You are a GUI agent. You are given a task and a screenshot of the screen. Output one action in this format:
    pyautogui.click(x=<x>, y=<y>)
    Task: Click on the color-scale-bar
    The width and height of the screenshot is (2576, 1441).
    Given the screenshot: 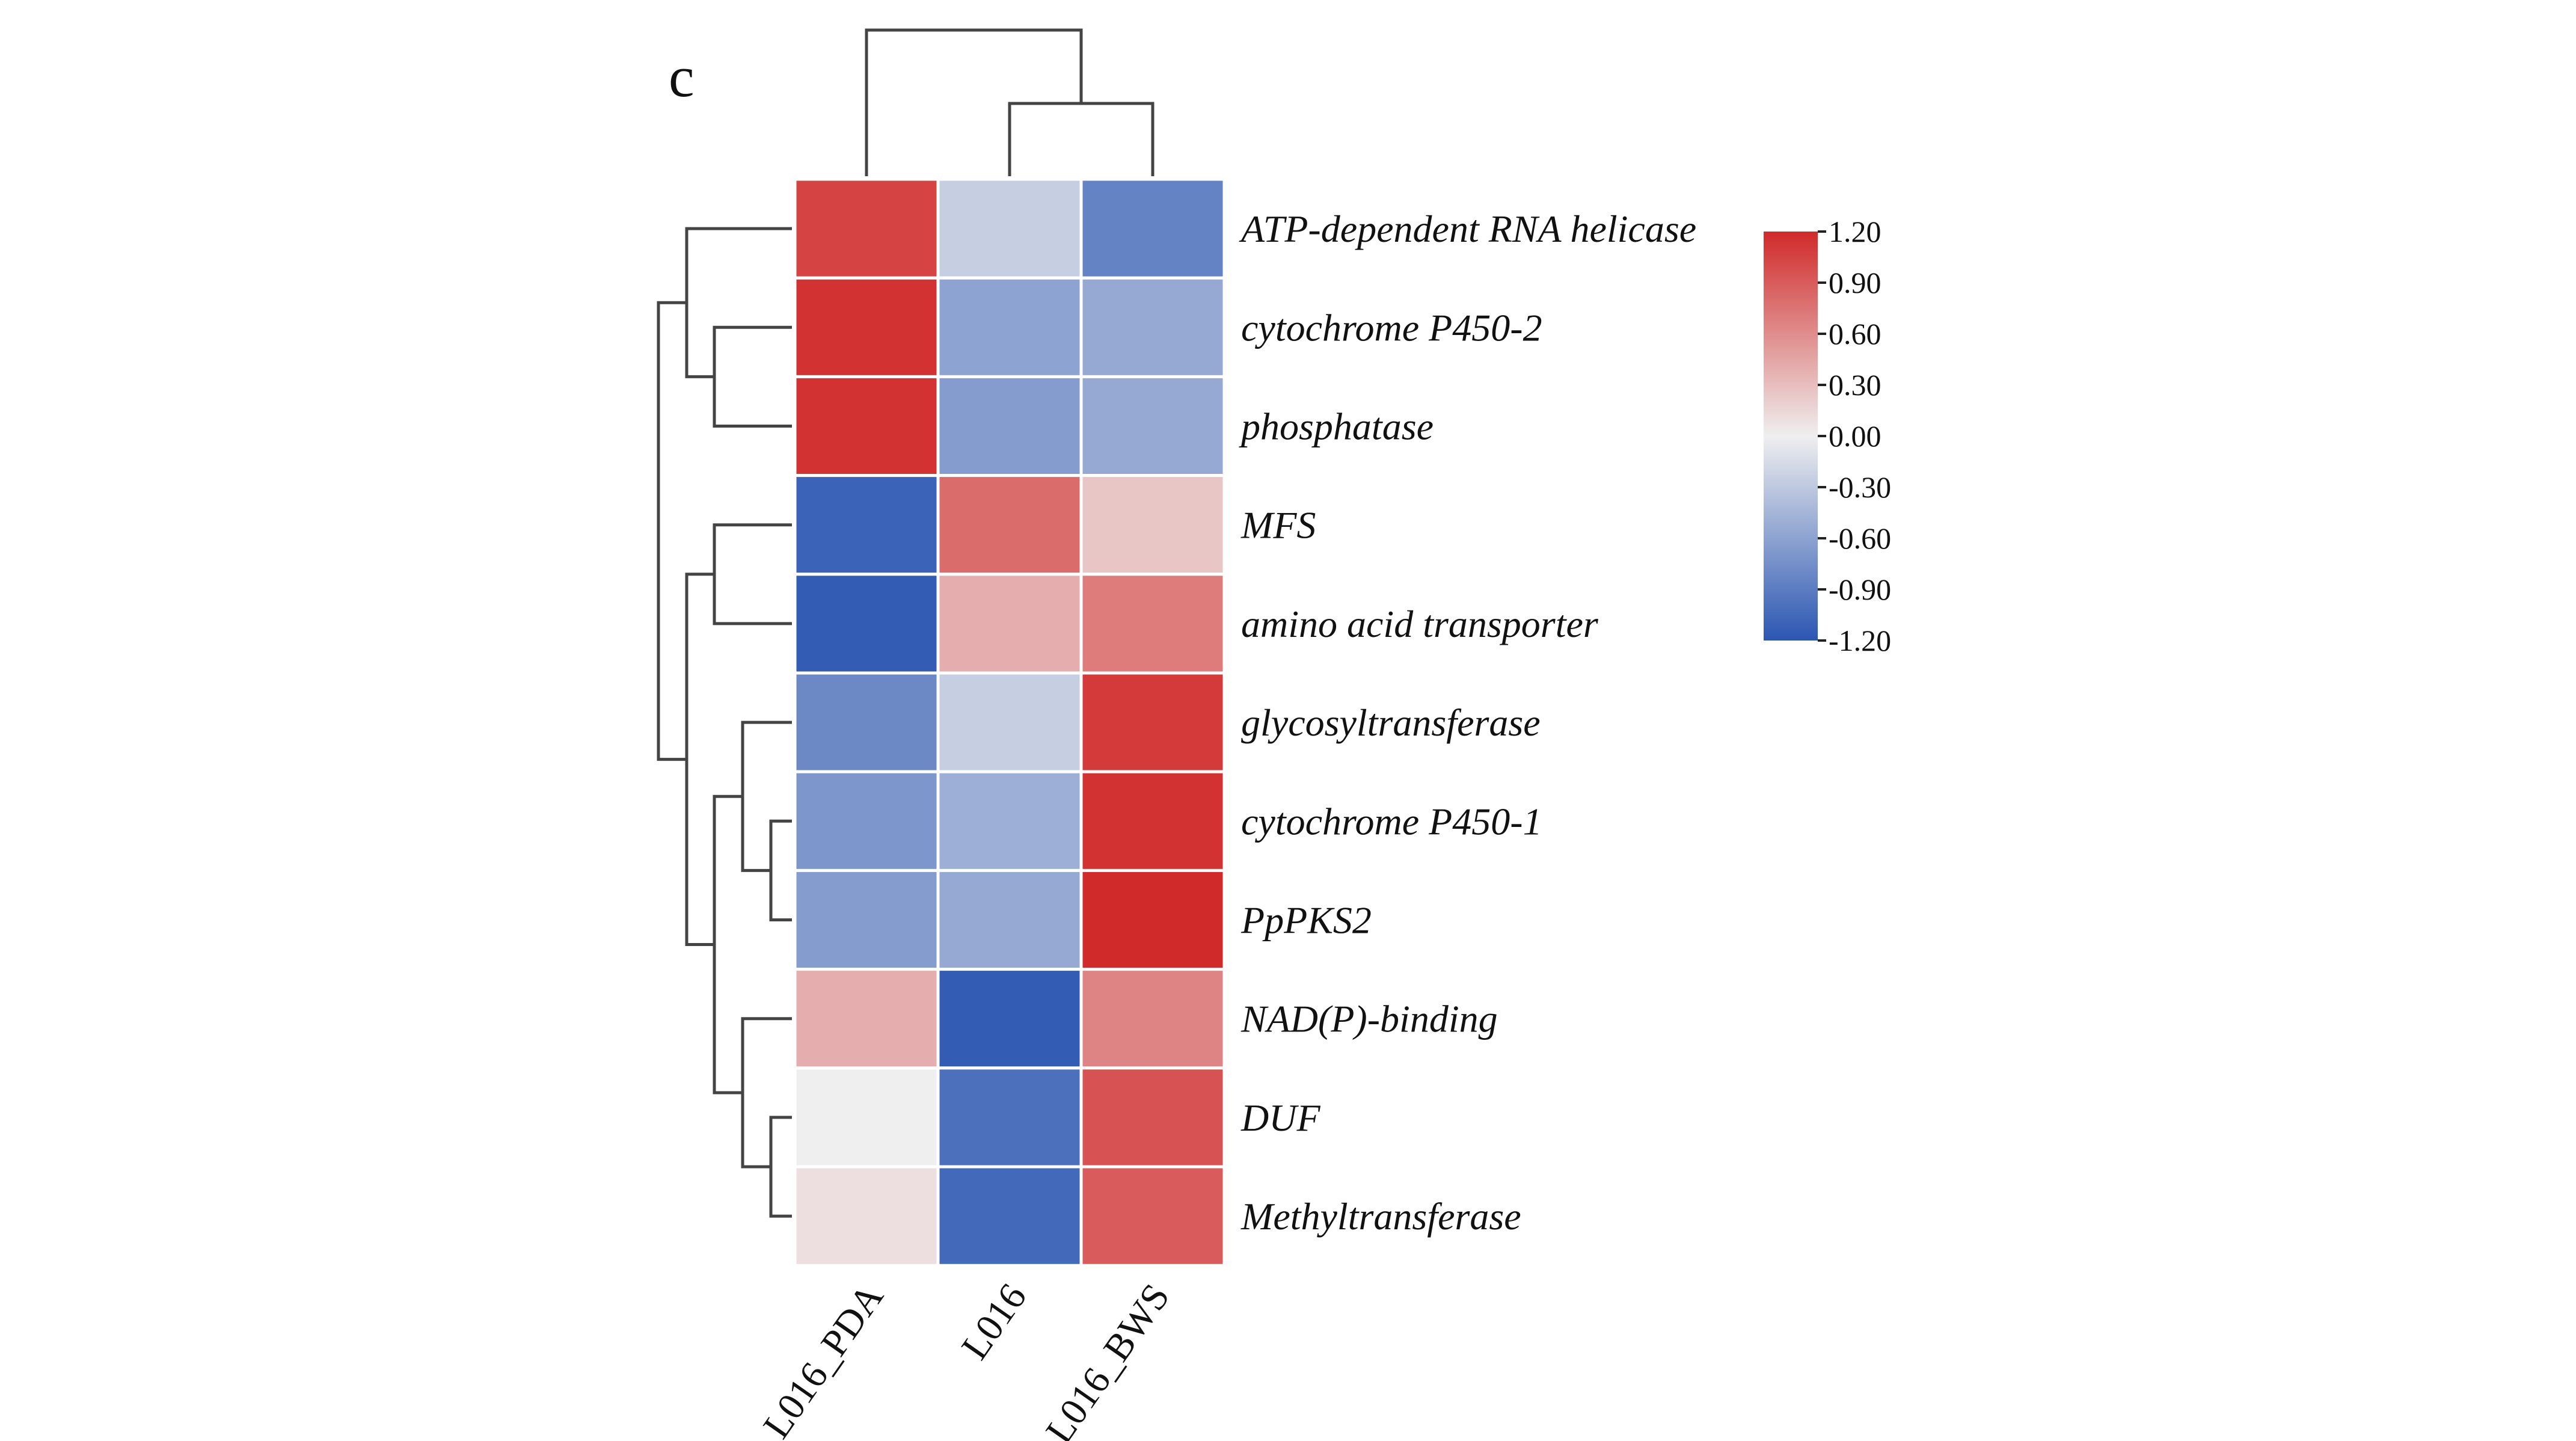 What is the action you would take?
    pyautogui.click(x=1791, y=436)
    